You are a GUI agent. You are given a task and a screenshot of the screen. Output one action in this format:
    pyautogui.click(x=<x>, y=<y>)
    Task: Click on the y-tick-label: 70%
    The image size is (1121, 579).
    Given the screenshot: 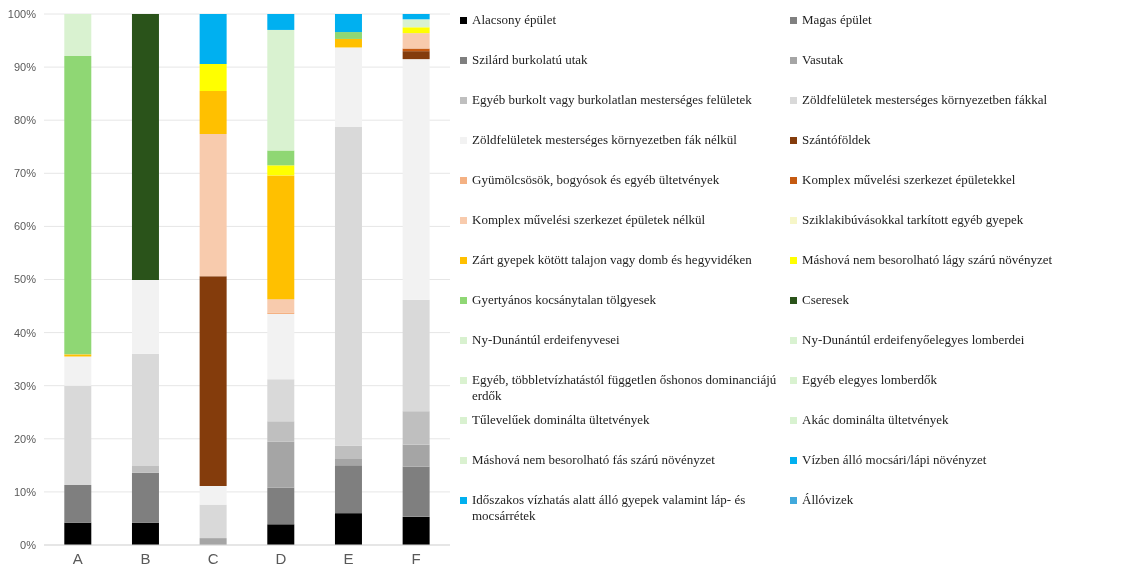 What is the action you would take?
    pyautogui.click(x=25, y=173)
    